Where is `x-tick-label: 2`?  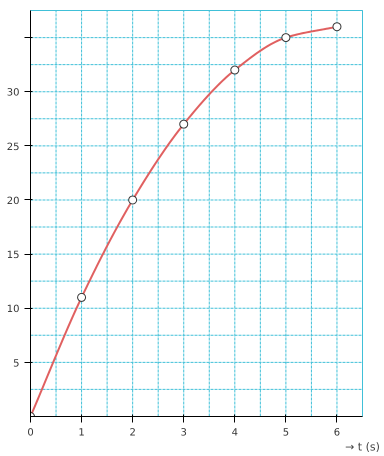 x-tick-label: 2 is located at coordinates (132, 433).